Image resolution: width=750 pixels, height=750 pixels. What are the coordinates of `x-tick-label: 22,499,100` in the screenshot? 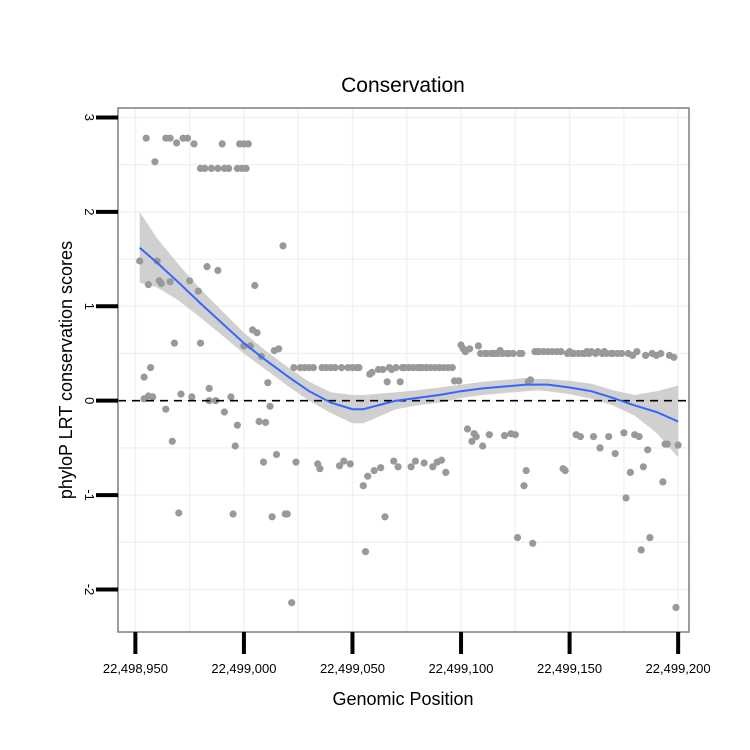 It's located at (460, 668).